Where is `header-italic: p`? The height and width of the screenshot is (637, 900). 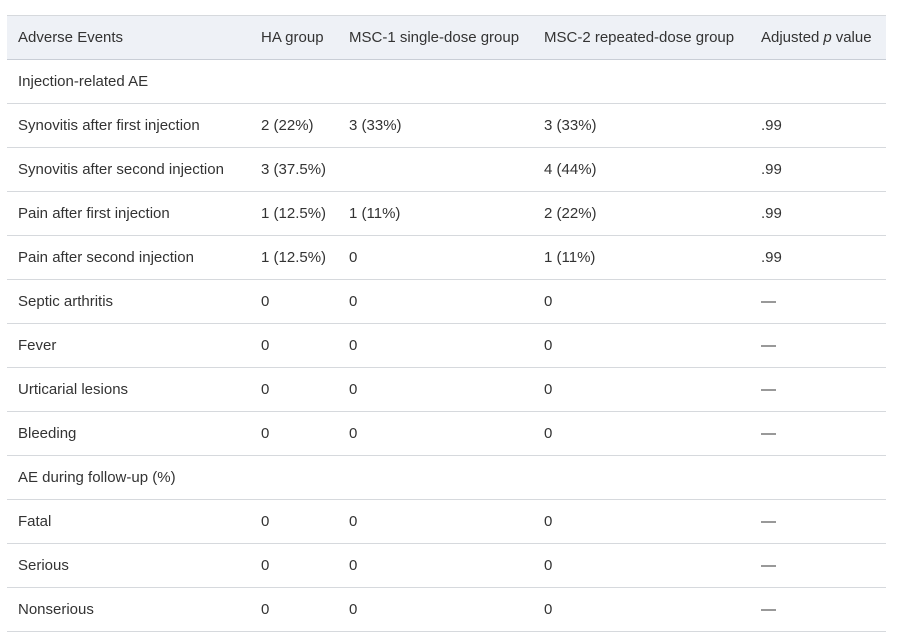 header-italic: p is located at coordinates (827, 37).